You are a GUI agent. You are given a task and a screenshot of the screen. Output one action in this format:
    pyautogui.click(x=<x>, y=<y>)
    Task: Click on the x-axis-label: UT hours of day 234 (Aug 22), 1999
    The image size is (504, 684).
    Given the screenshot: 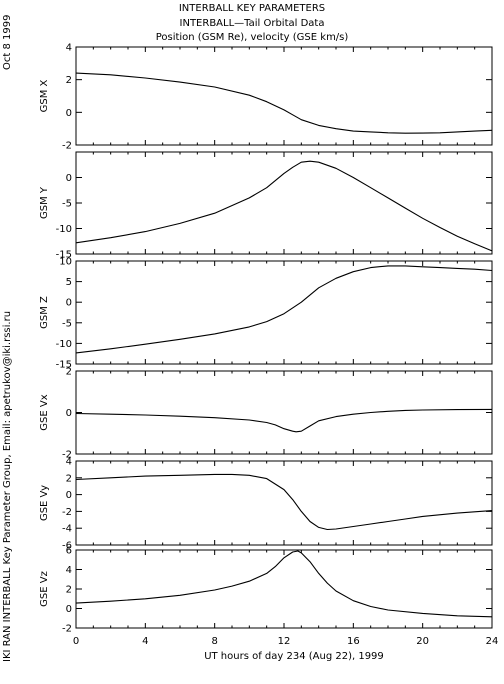 What is the action you would take?
    pyautogui.click(x=294, y=656)
    